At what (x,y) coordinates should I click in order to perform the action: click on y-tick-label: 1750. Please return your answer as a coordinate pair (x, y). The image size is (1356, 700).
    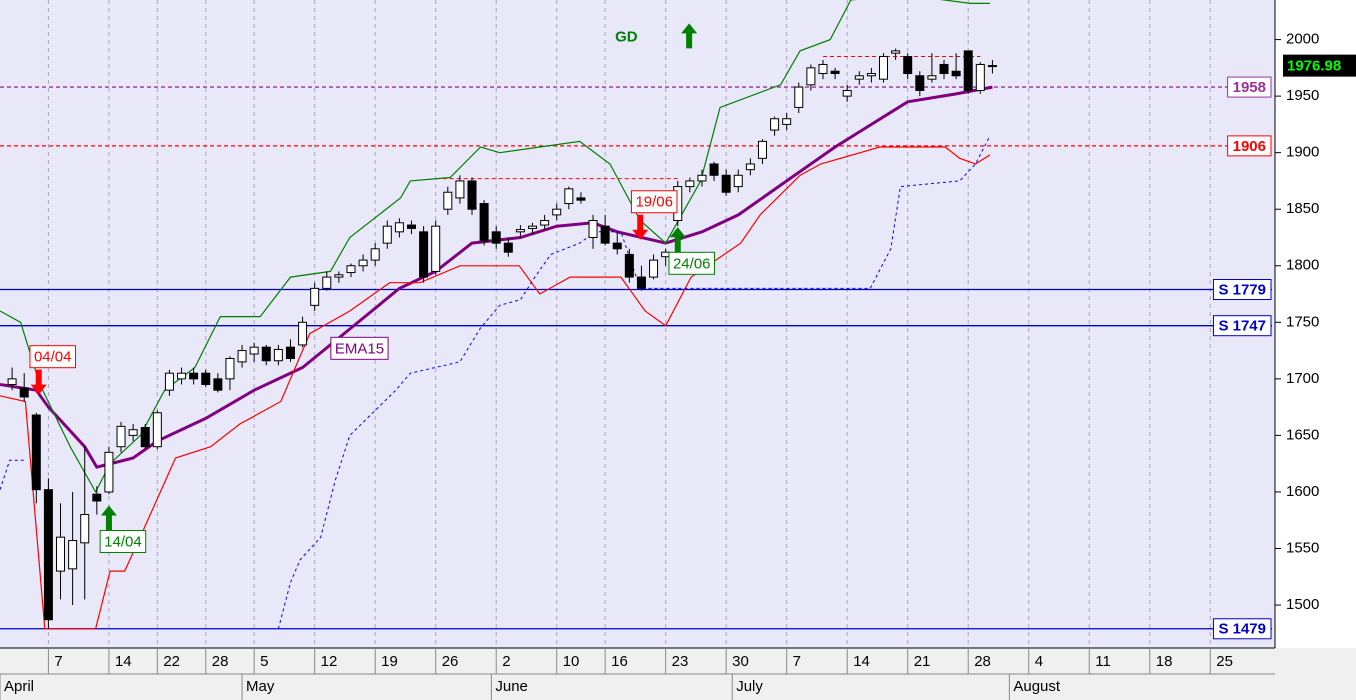
    Looking at the image, I should click on (1302, 321).